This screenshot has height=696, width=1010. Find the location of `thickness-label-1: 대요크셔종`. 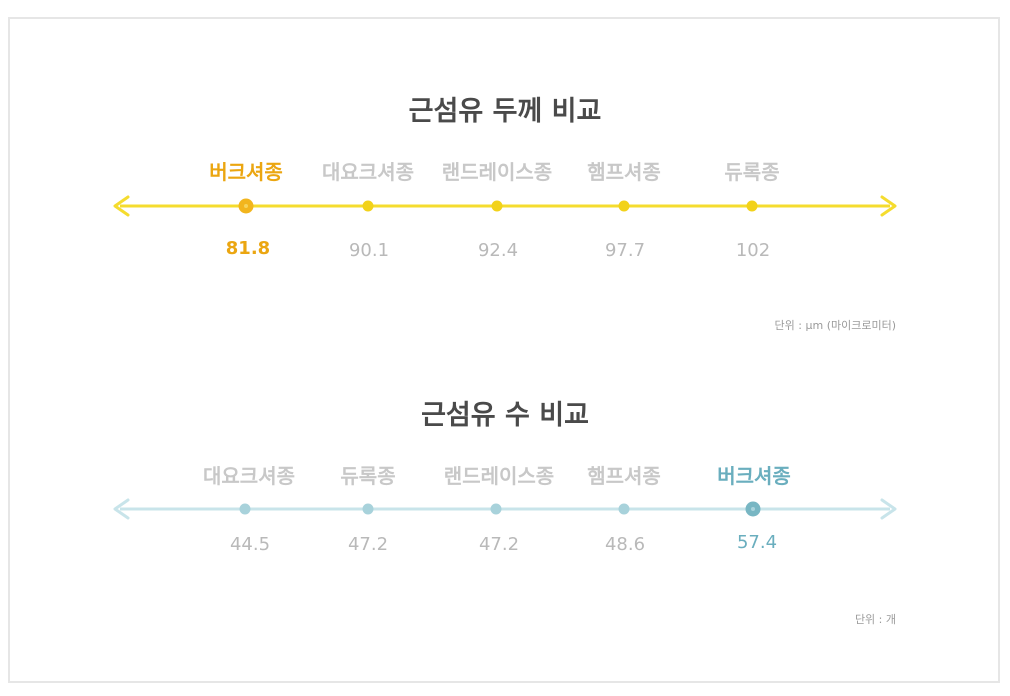

thickness-label-1: 대요크셔종 is located at coordinates (368, 172).